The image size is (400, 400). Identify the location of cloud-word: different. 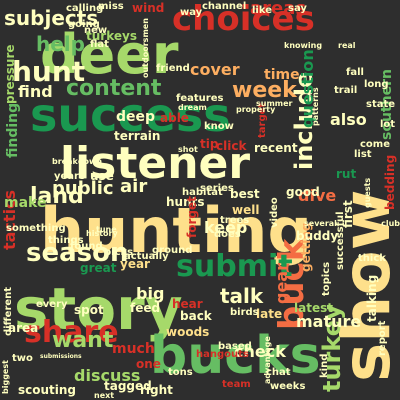
(8, 311).